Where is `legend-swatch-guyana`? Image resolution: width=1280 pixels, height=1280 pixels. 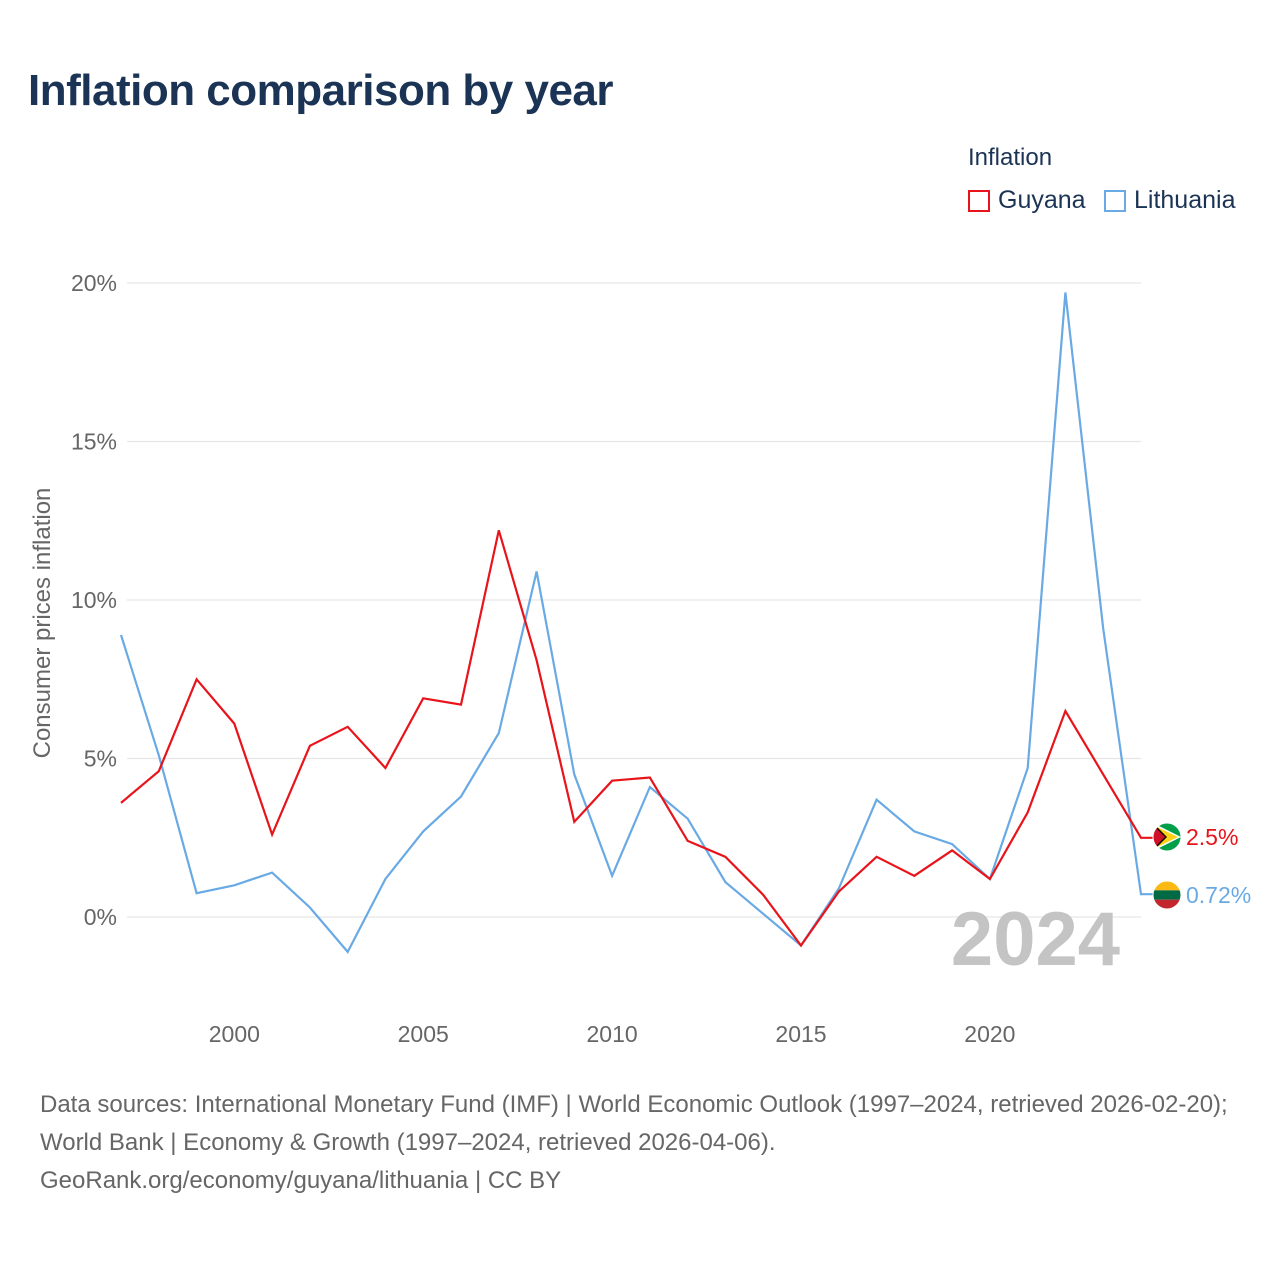
legend-swatch-guyana is located at coordinates (979, 200).